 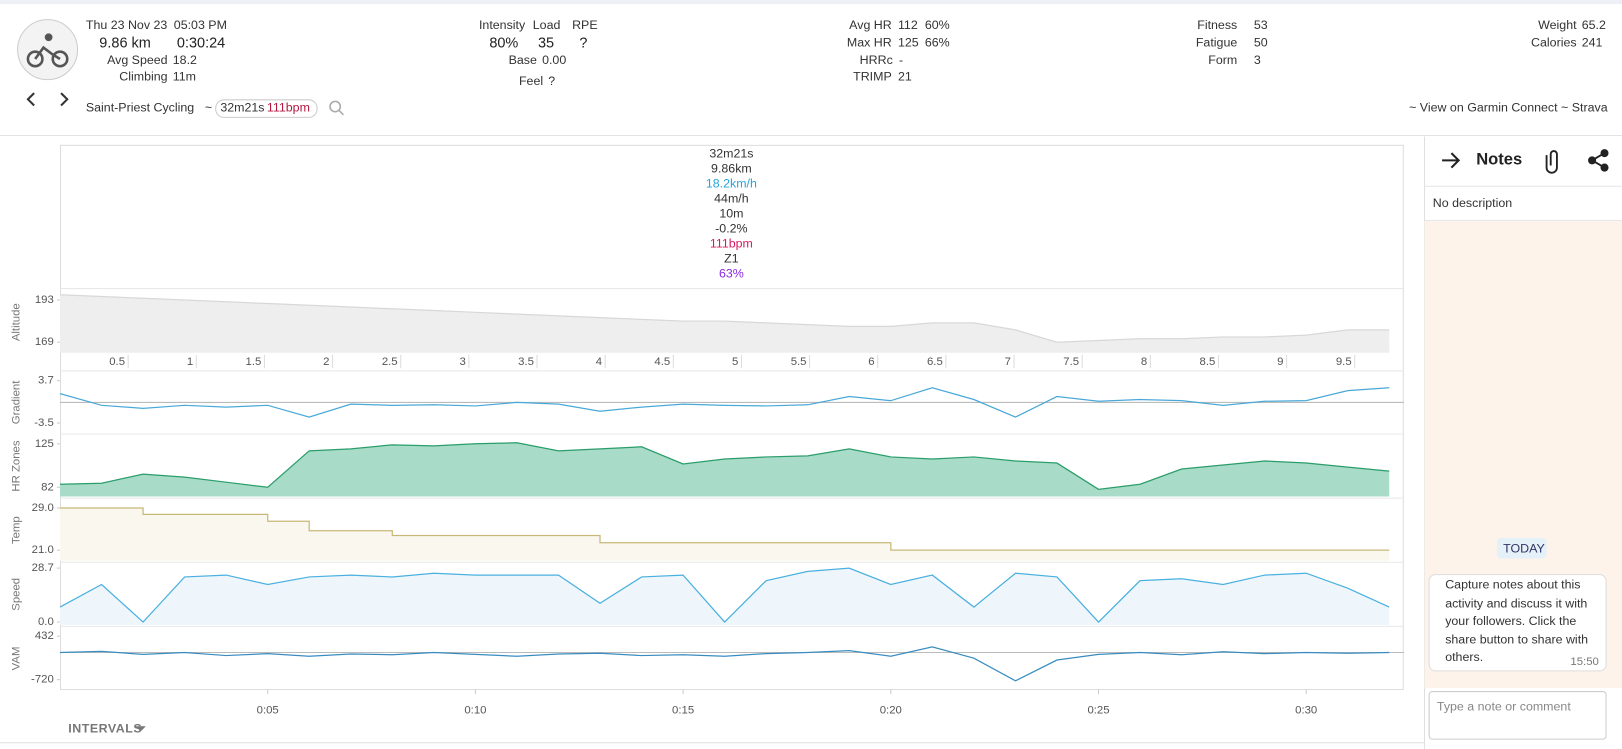 What do you see at coordinates (1593, 25) in the screenshot?
I see `value: 65.2` at bounding box center [1593, 25].